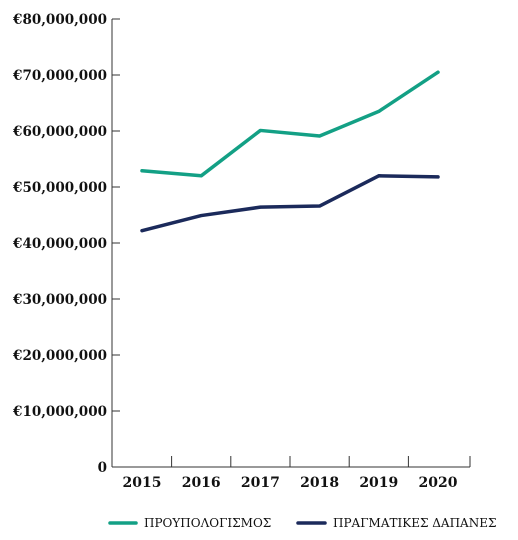  I want to click on legend: ΠΡΟΥΠΟΛΟΓΙΣΜΟΣ ΠΡΑΓΜΑΤΙΚΕΣ ΔΑΠΑΝΕΣ, so click(302, 523).